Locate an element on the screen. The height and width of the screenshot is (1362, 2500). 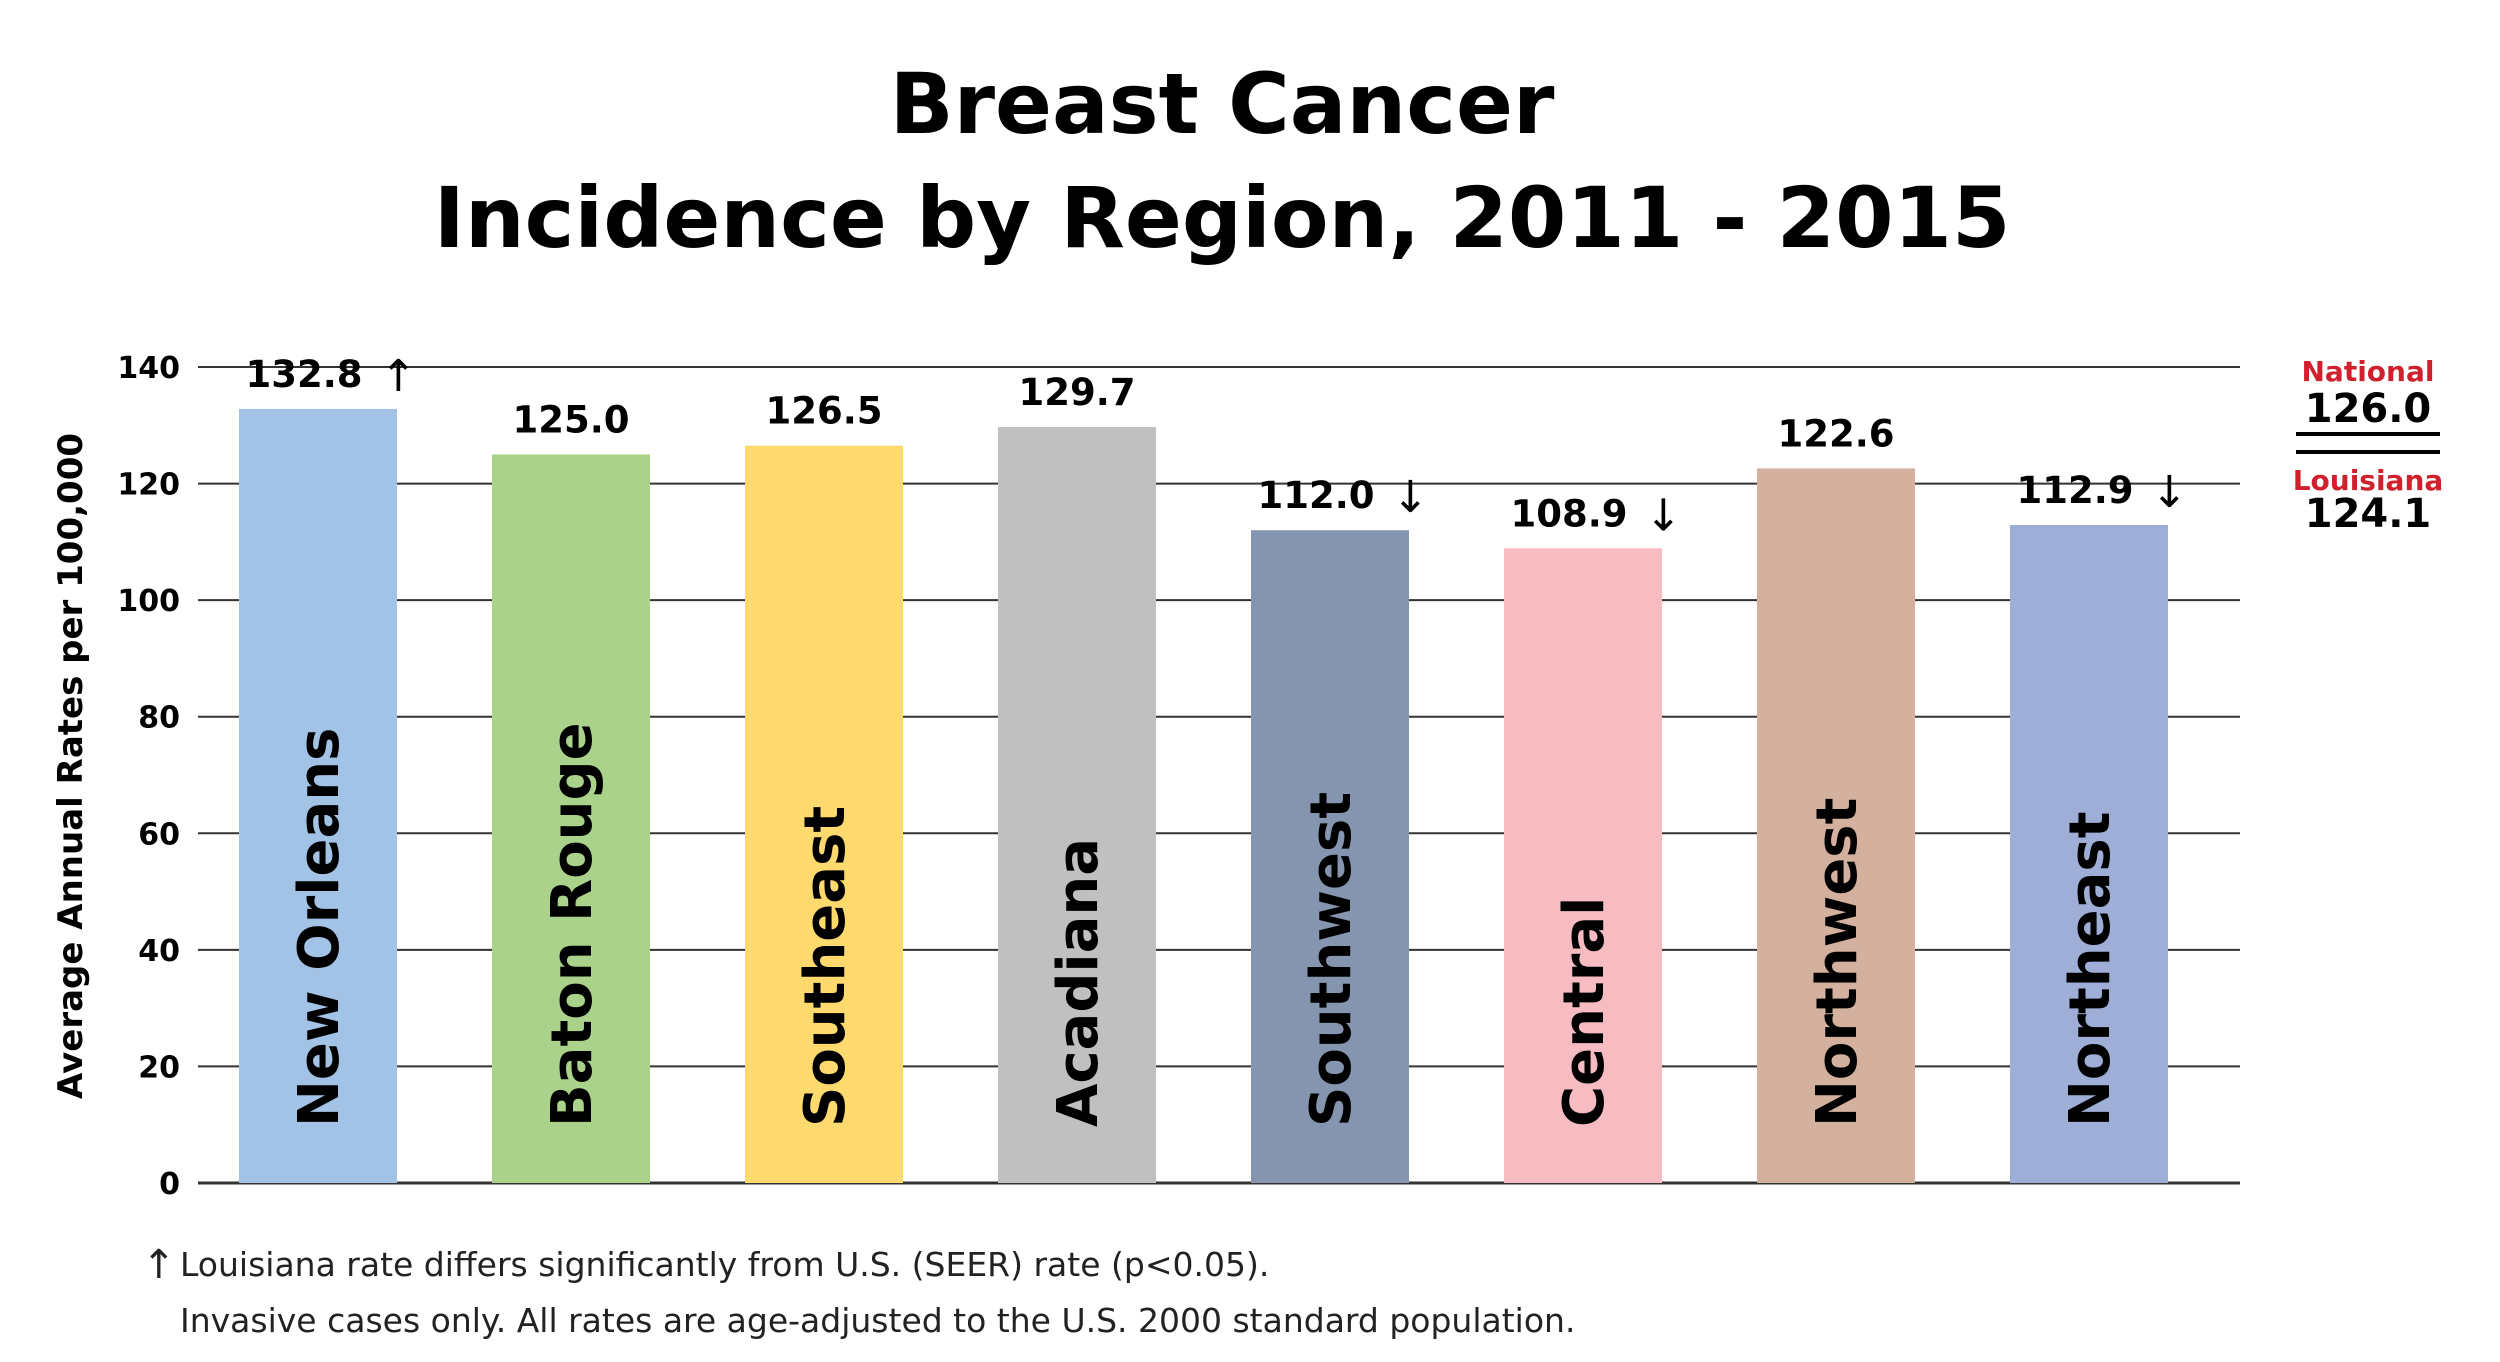
bar-acadiana is located at coordinates (1077, 805).